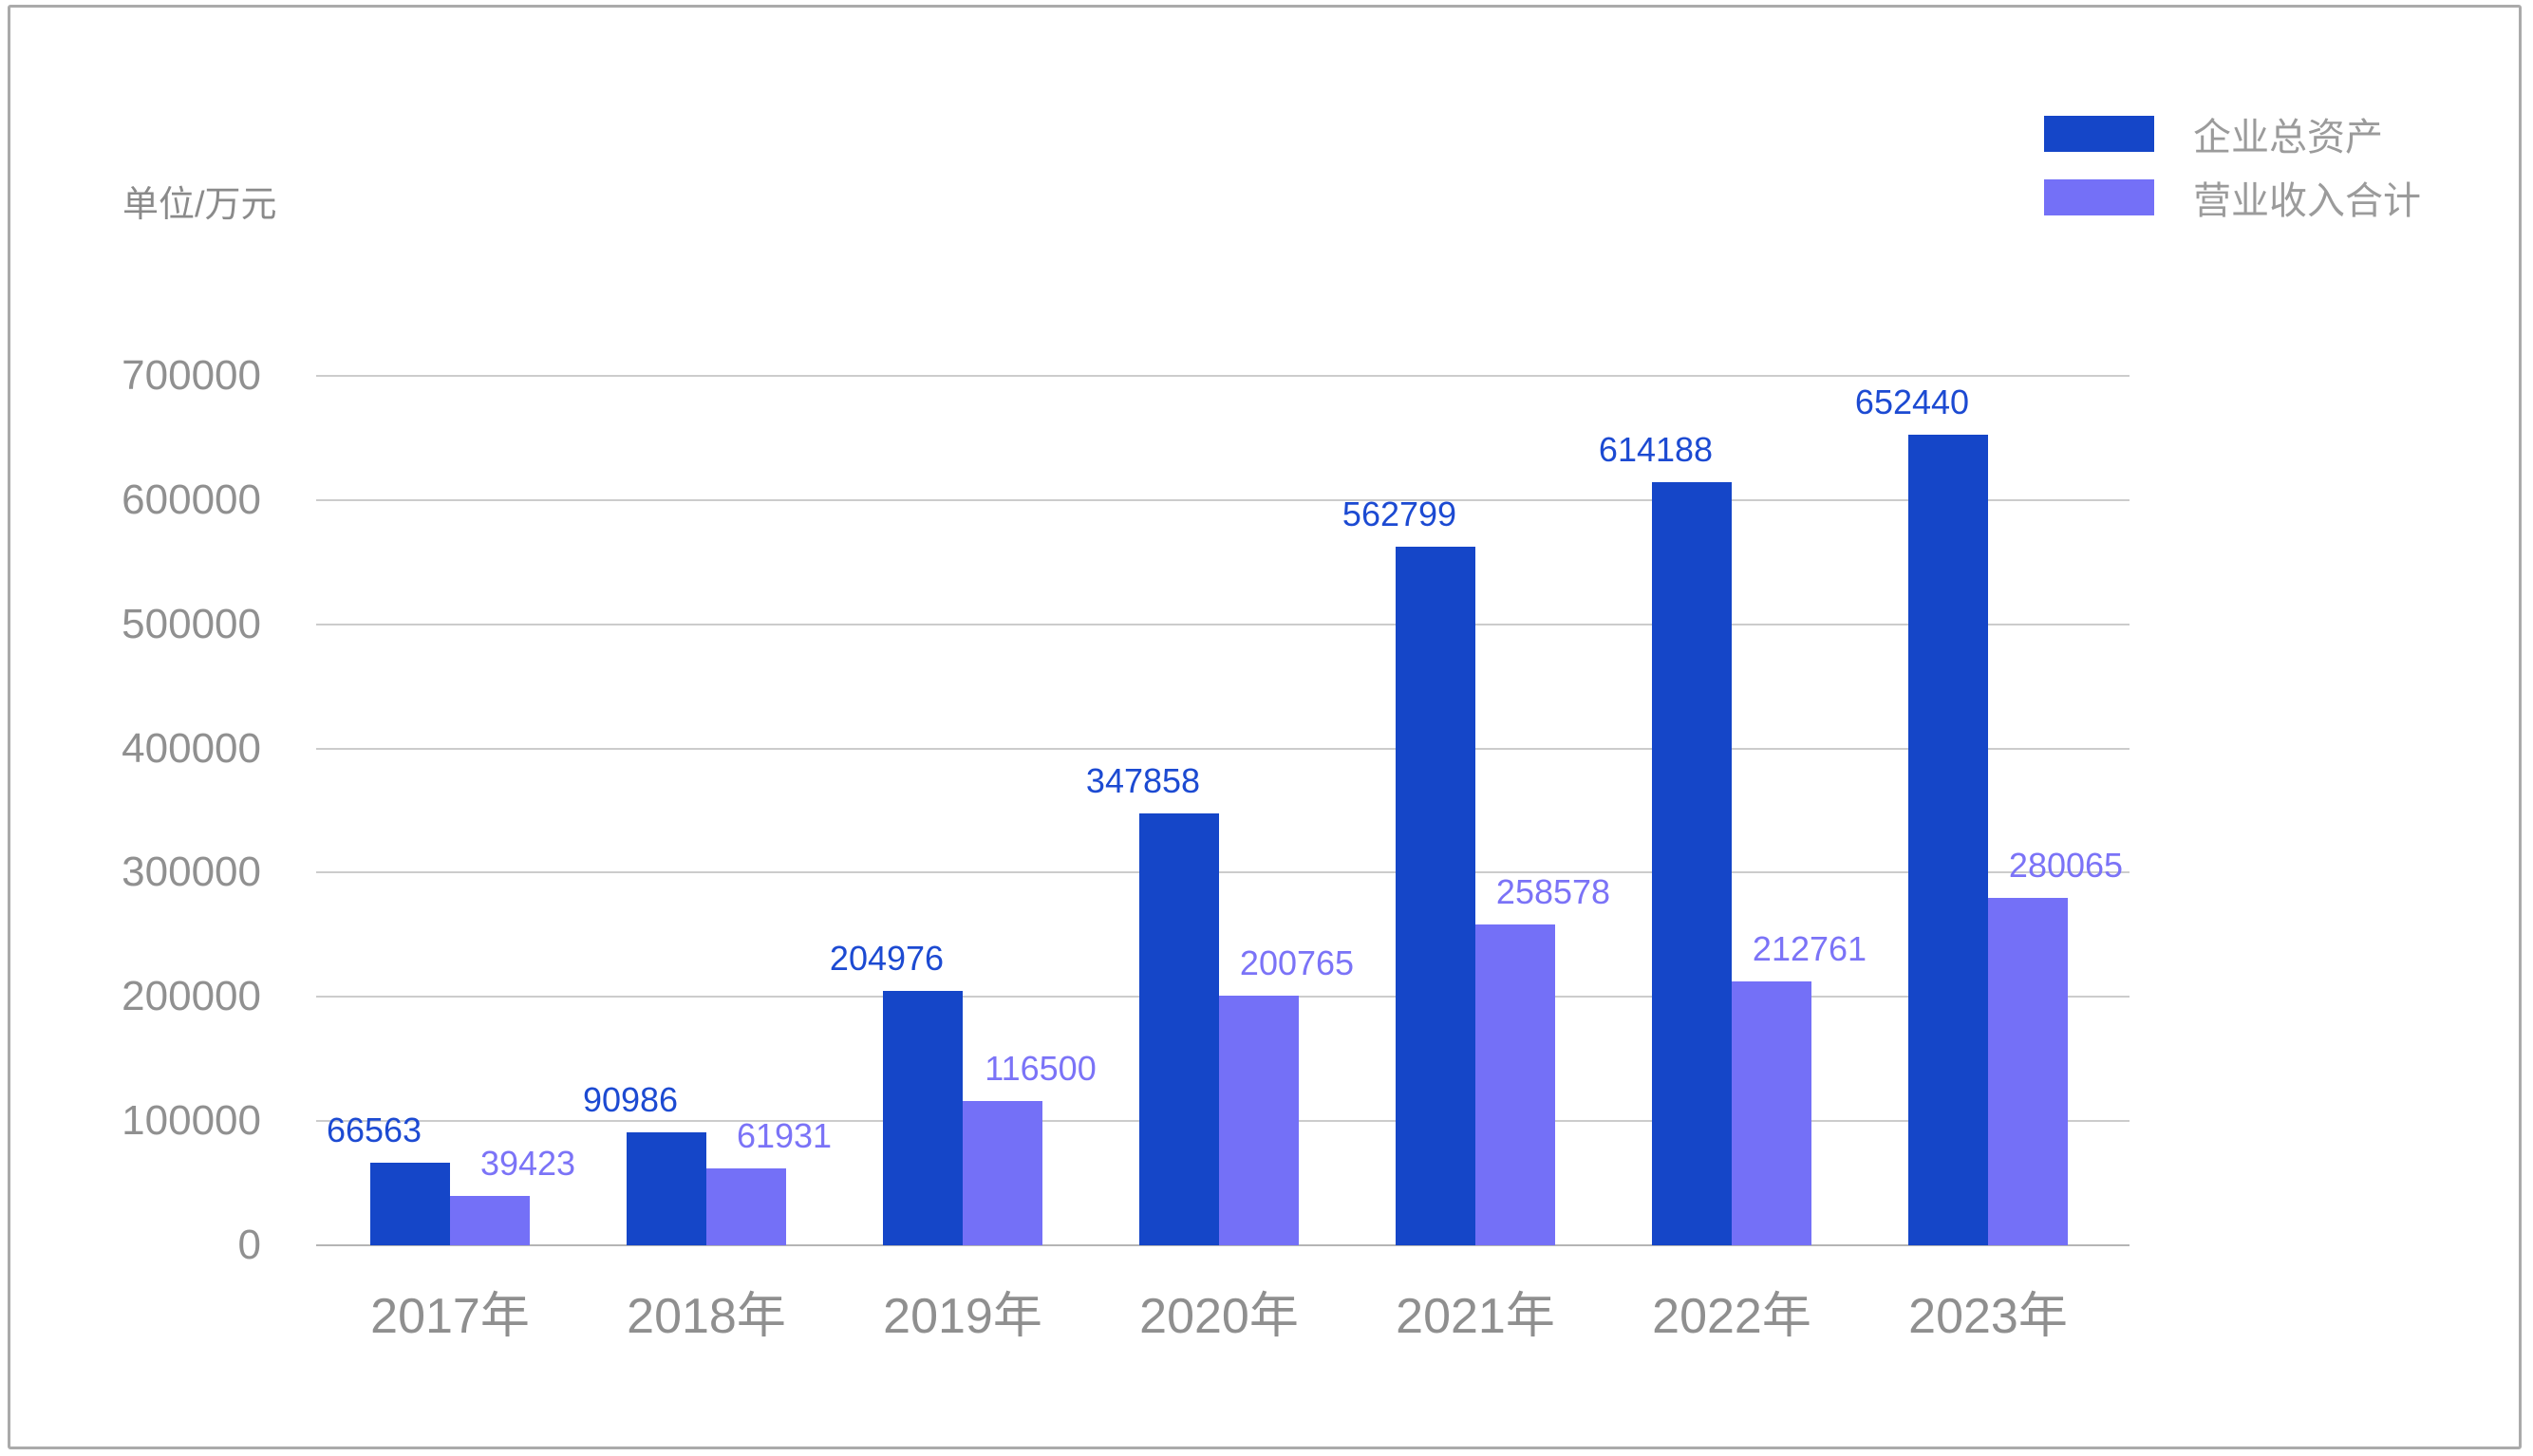  Describe the element at coordinates (963, 1316) in the screenshot. I see `x-axis-category-label: 2019年` at that location.